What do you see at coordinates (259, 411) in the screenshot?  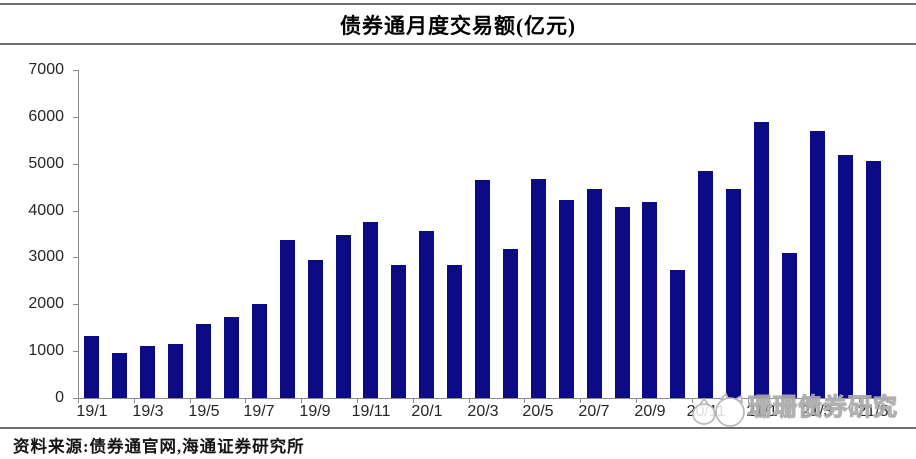 I see `x-axis-label: 19/7` at bounding box center [259, 411].